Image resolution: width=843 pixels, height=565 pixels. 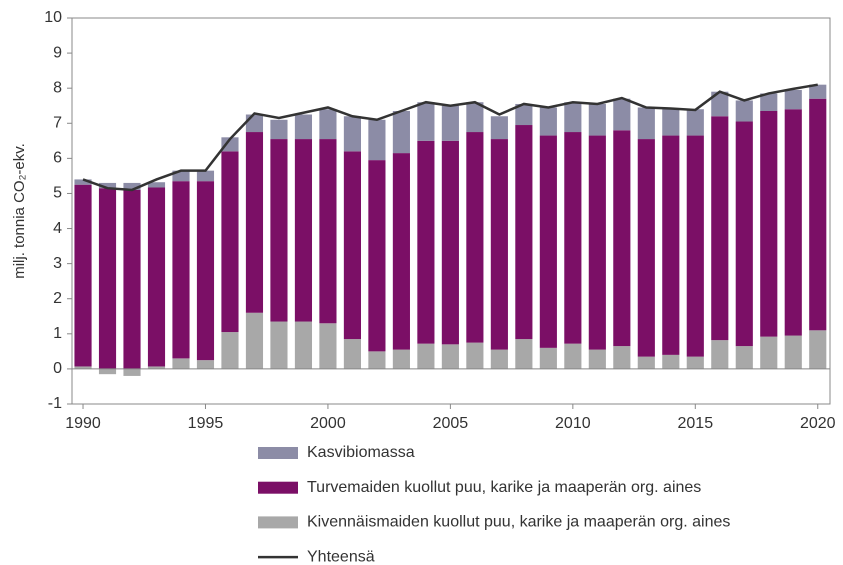 I want to click on x-tick-label: 2020, so click(x=818, y=423).